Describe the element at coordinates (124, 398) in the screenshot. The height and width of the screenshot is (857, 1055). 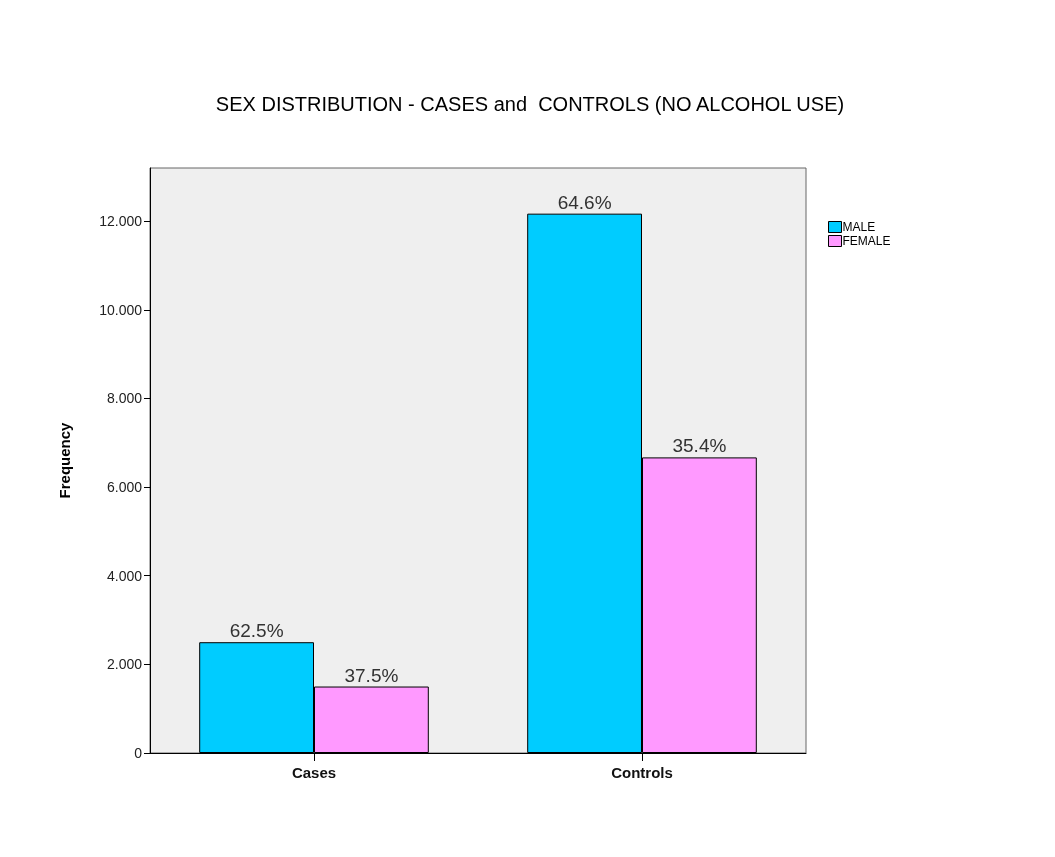
I see `y-tick-label: 8.000` at that location.